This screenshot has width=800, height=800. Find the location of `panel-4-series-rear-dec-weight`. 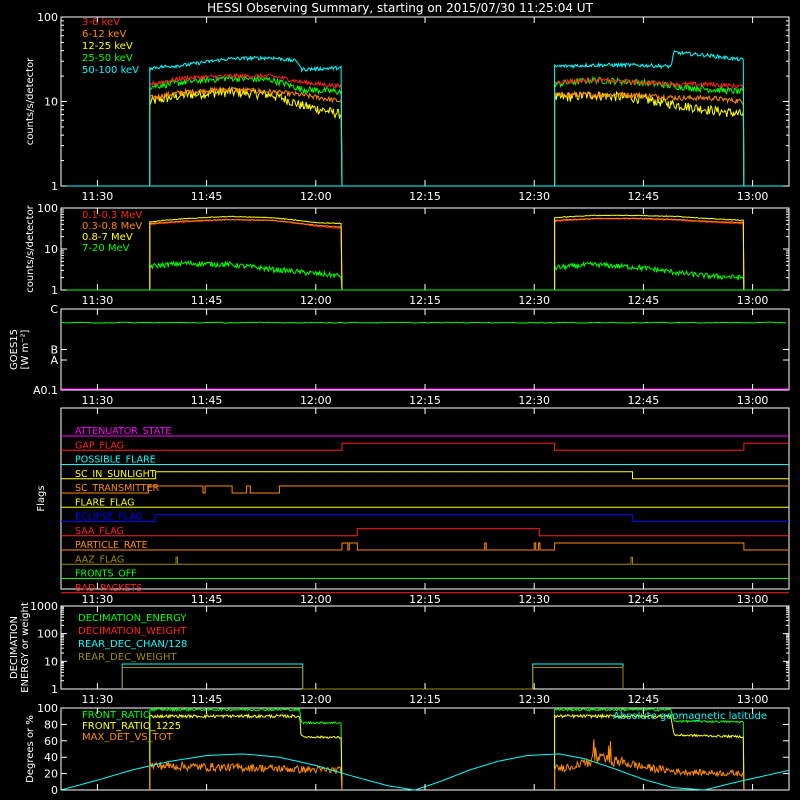

panel-4-series-rear-dec-weight is located at coordinates (372, 678).